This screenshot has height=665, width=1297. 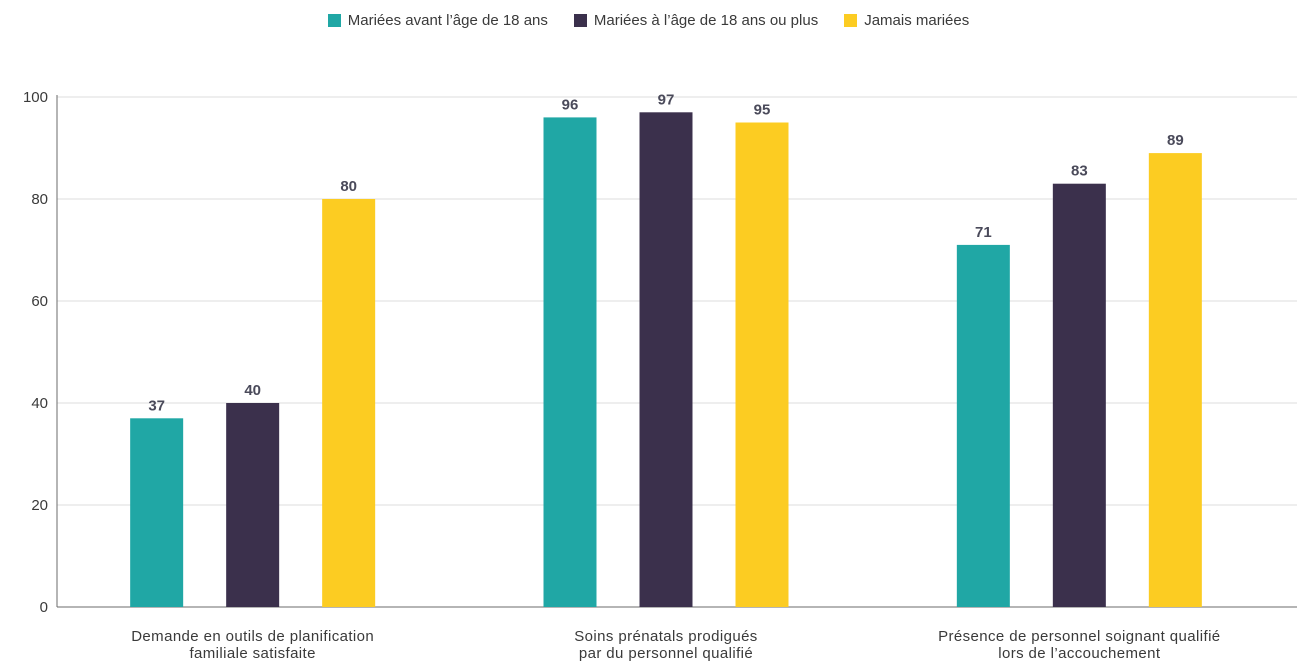 I want to click on x-tick-label: par du personnel qualifié, so click(x=666, y=653).